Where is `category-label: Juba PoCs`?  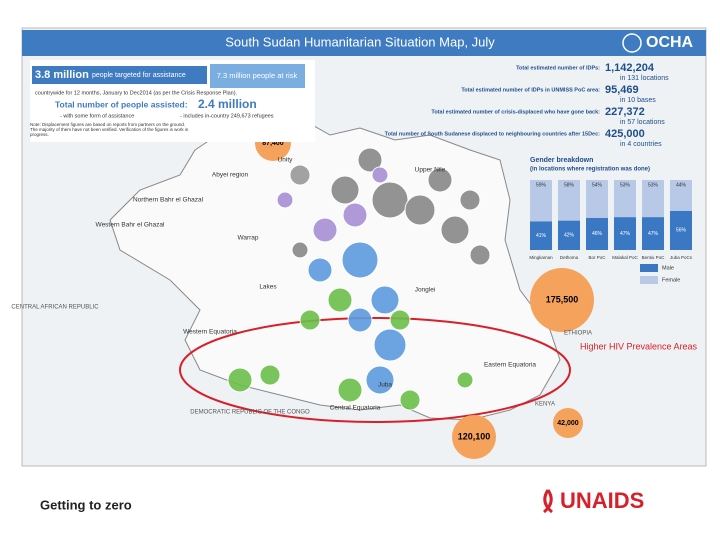 category-label: Juba PoCs is located at coordinates (681, 257).